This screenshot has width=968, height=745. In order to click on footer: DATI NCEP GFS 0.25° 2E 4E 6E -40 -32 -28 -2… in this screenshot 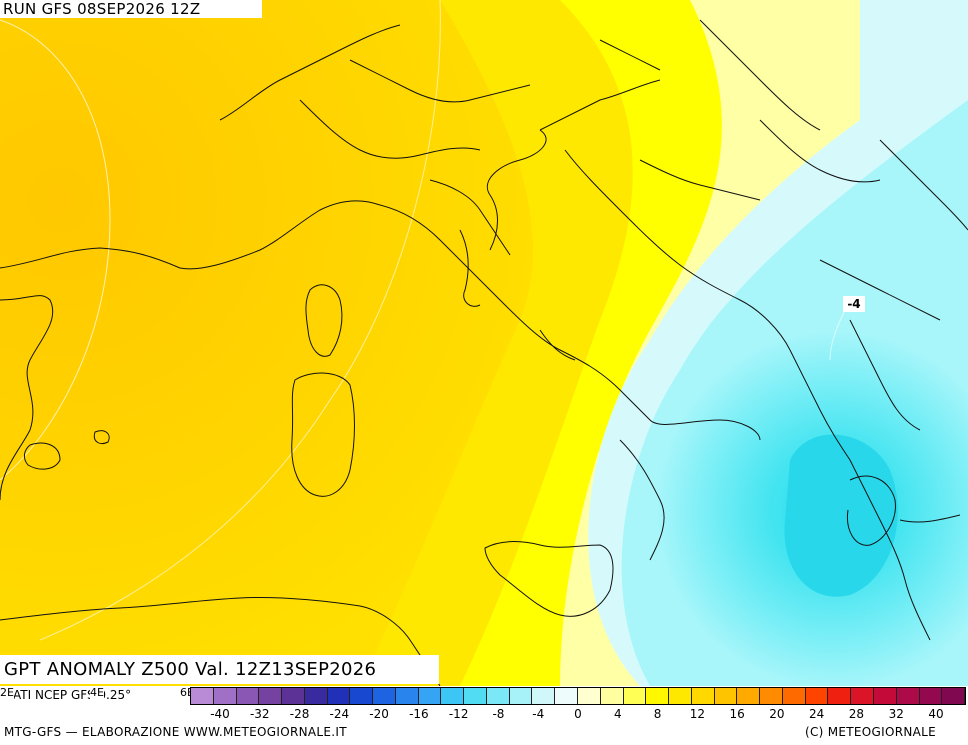, I will do `click(484, 715)`.